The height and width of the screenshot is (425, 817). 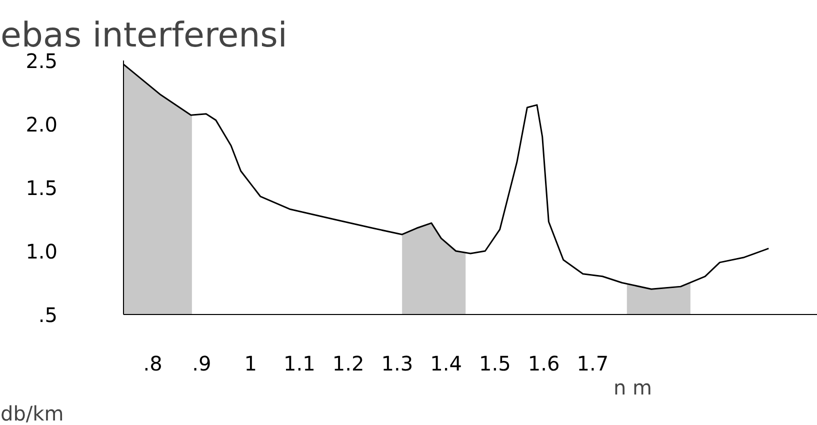 What do you see at coordinates (446, 364) in the screenshot?
I see `x-tick-label: 1.4` at bounding box center [446, 364].